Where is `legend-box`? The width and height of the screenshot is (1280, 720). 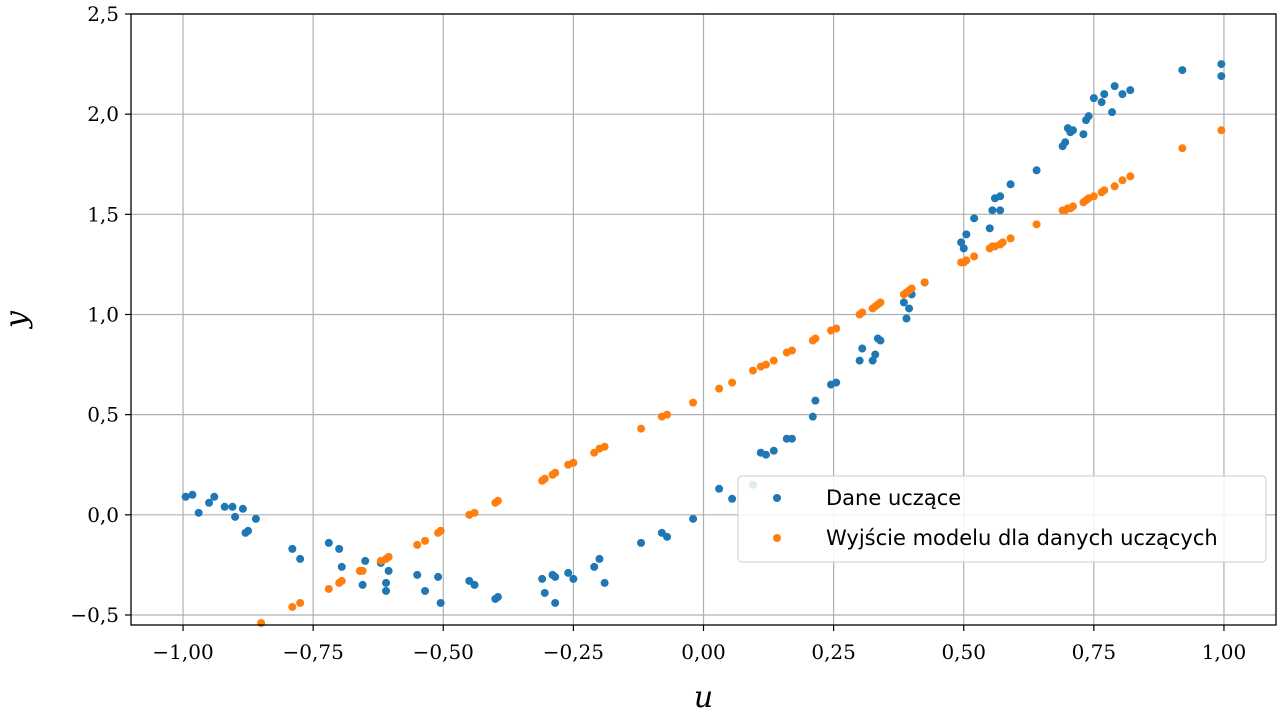
legend-box is located at coordinates (1002, 519).